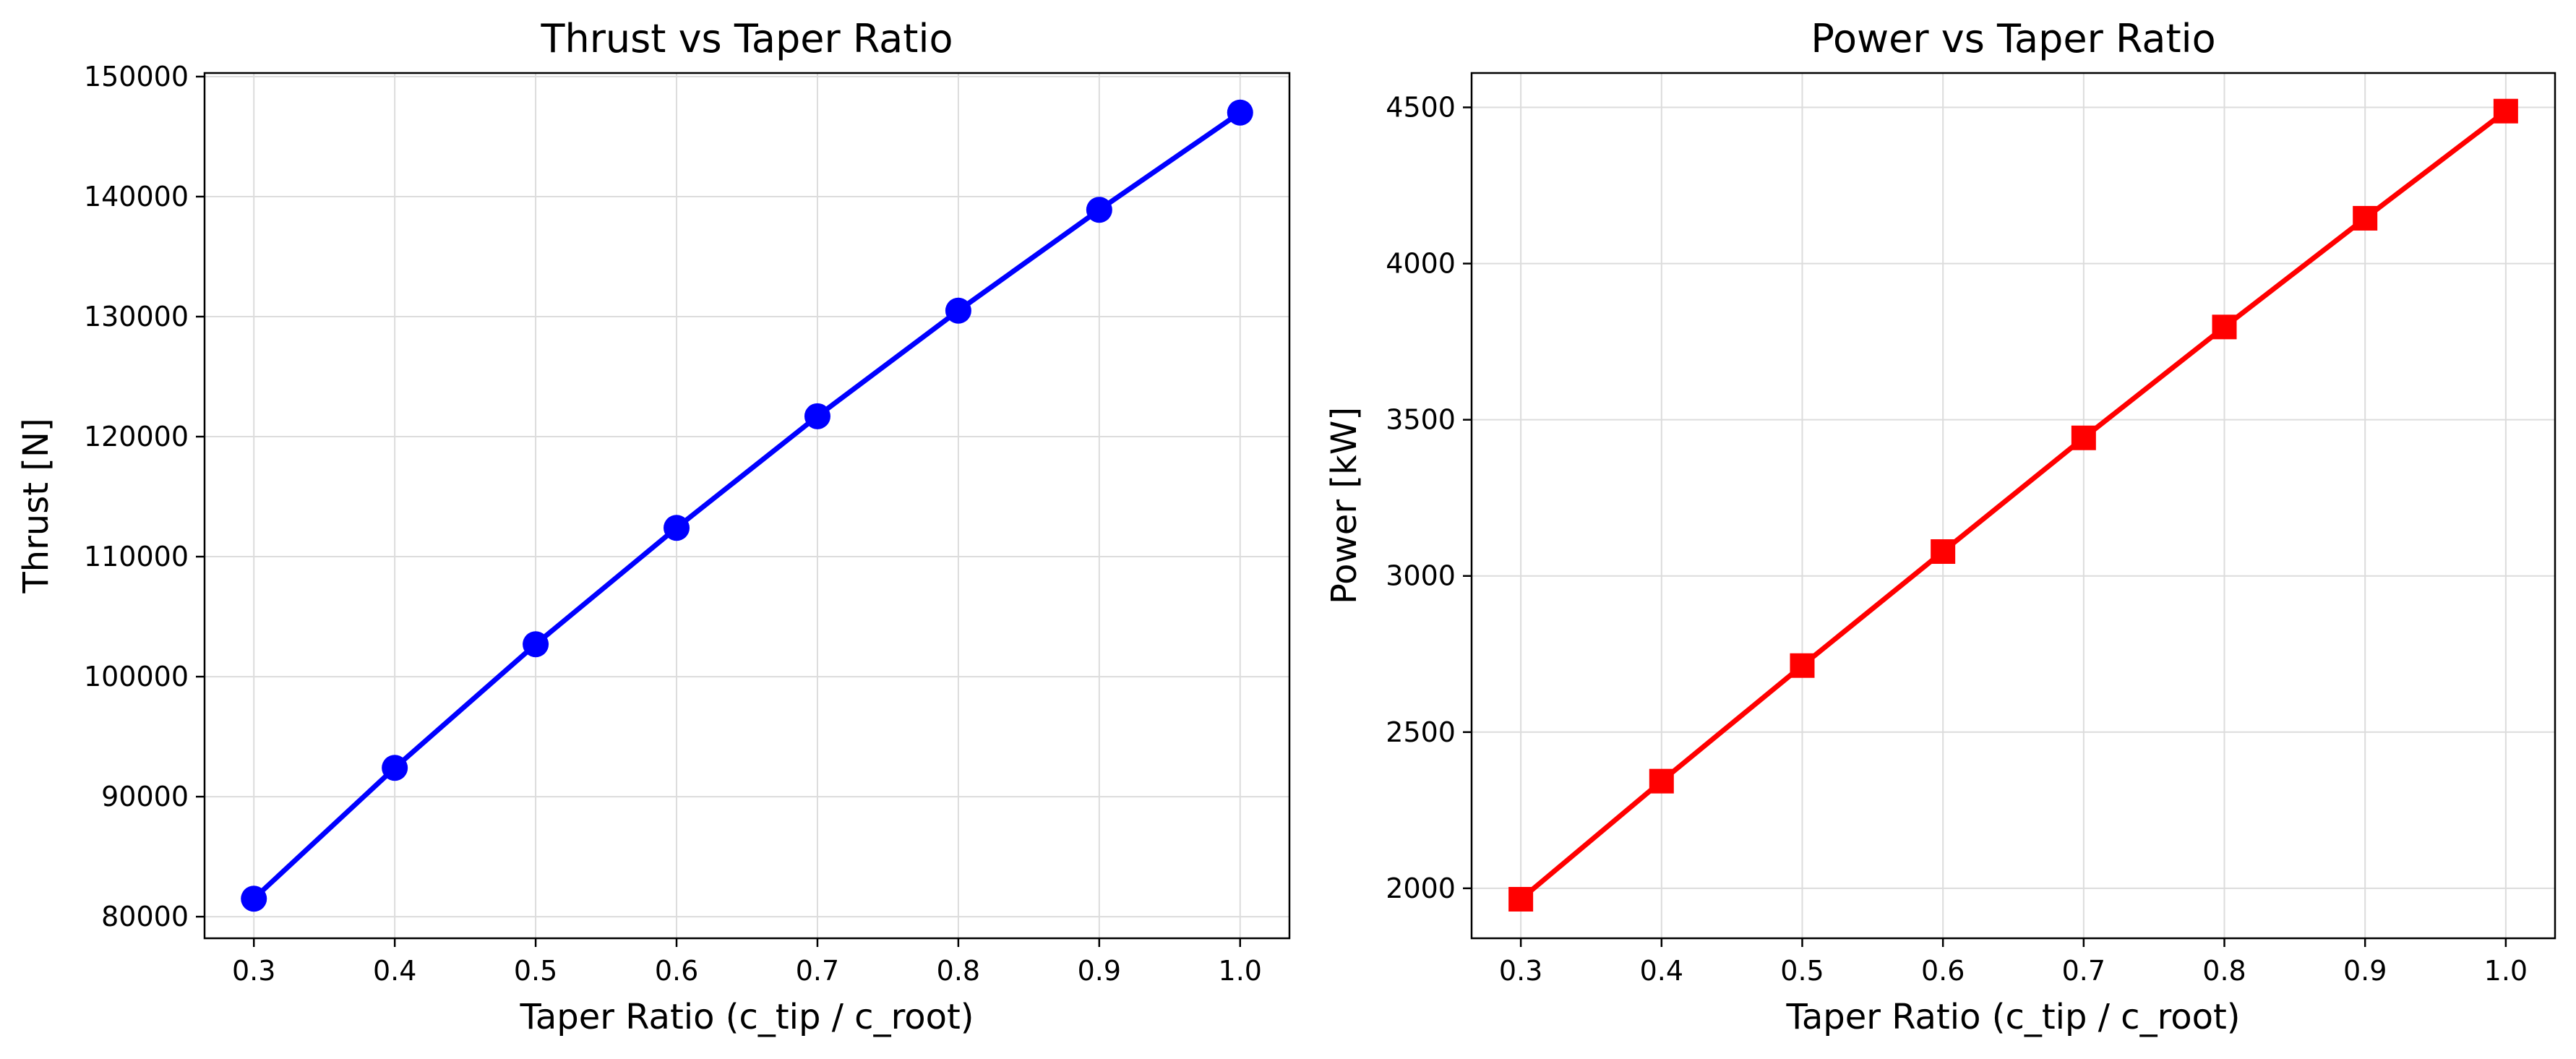  What do you see at coordinates (1421, 108) in the screenshot?
I see `power-y-tick-label: 4500` at bounding box center [1421, 108].